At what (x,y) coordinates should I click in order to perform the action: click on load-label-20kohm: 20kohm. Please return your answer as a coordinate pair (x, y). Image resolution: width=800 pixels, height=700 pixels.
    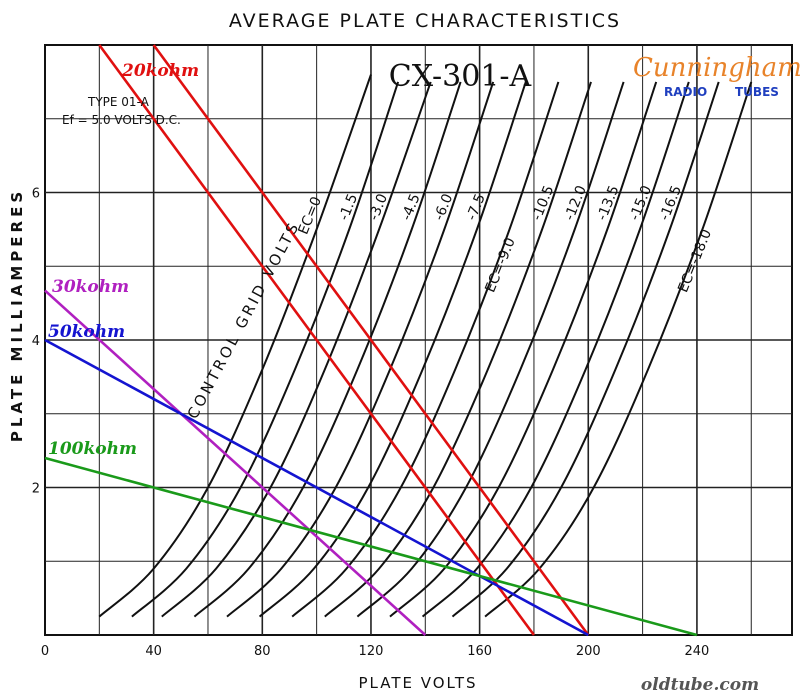
    Looking at the image, I should click on (160, 71).